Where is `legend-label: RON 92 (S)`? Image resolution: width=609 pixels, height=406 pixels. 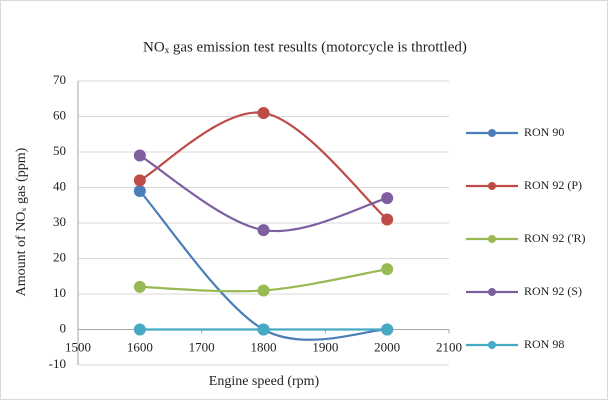
legend-label: RON 92 (S) is located at coordinates (553, 291).